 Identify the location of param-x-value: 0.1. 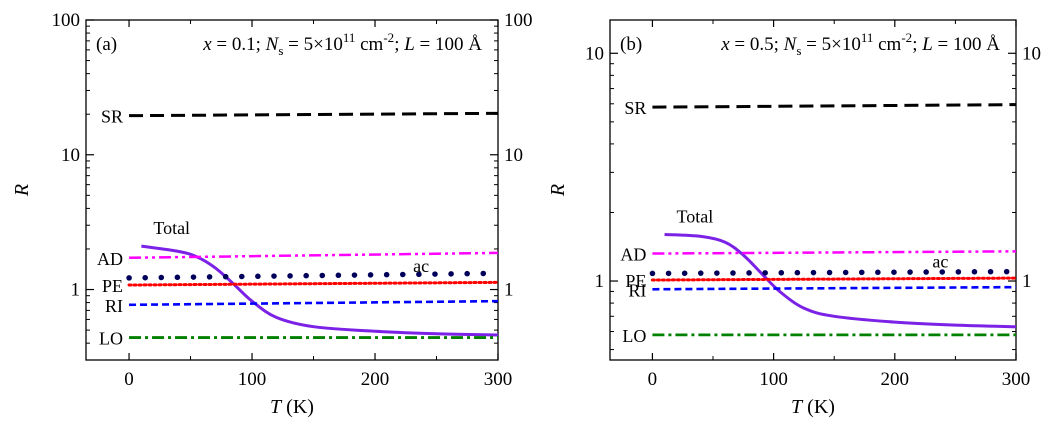
(244, 44).